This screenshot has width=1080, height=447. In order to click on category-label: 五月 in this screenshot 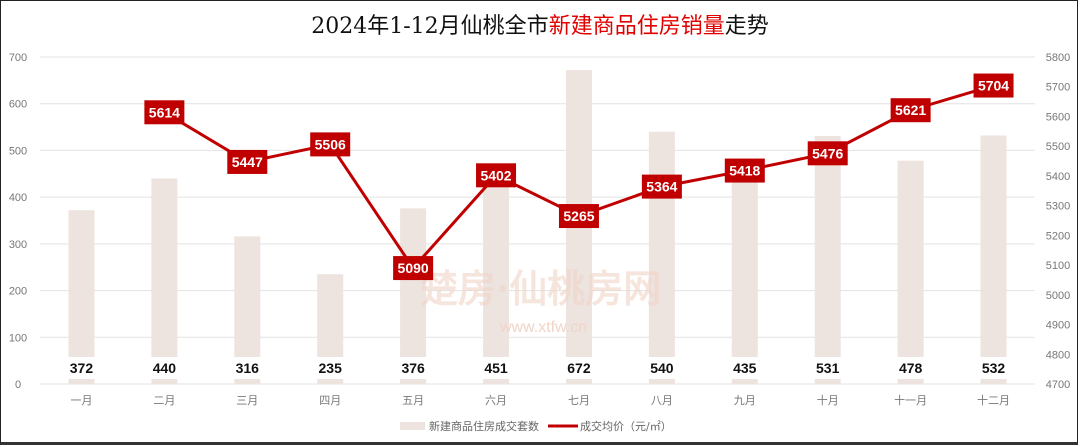, I will do `click(413, 400)`.